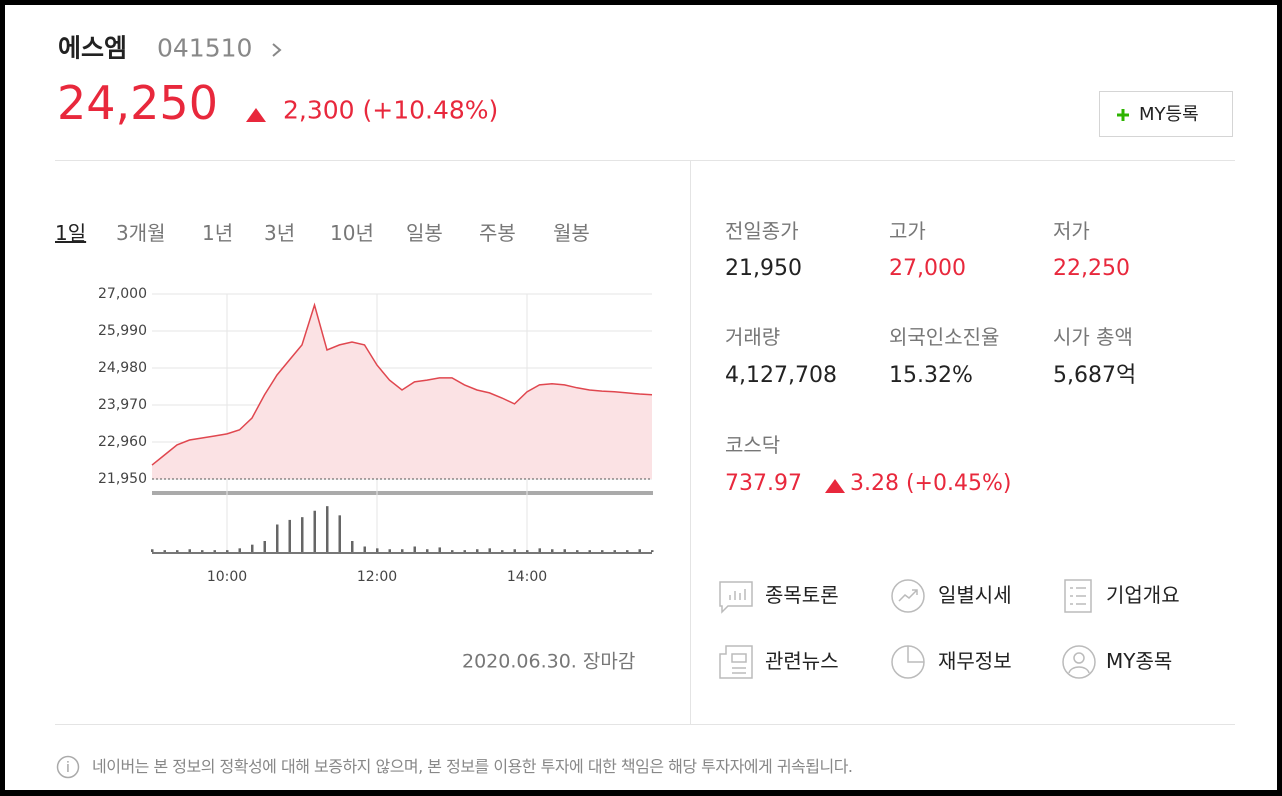  What do you see at coordinates (1143, 595) in the screenshot?
I see `menu-link: 기업개요` at bounding box center [1143, 595].